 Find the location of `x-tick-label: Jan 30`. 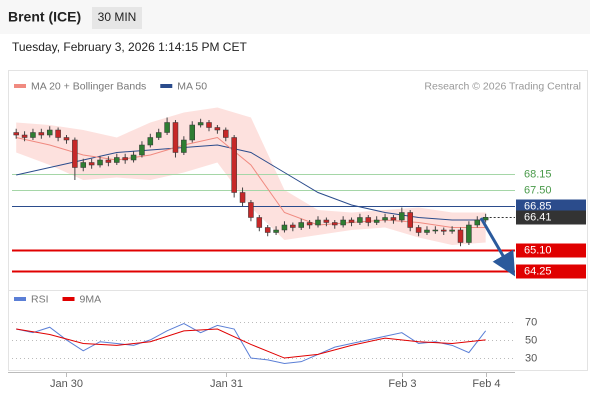

x-tick-label: Jan 30 is located at coordinates (66, 384).